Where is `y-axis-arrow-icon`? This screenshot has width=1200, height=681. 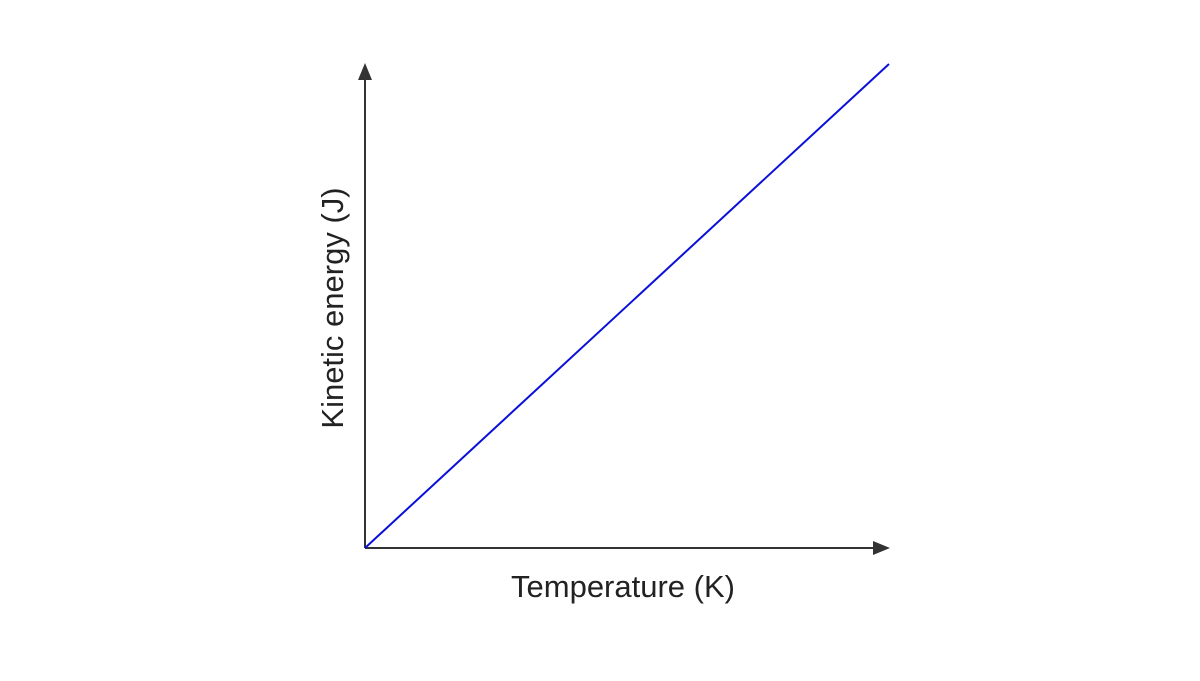 y-axis-arrow-icon is located at coordinates (365, 71).